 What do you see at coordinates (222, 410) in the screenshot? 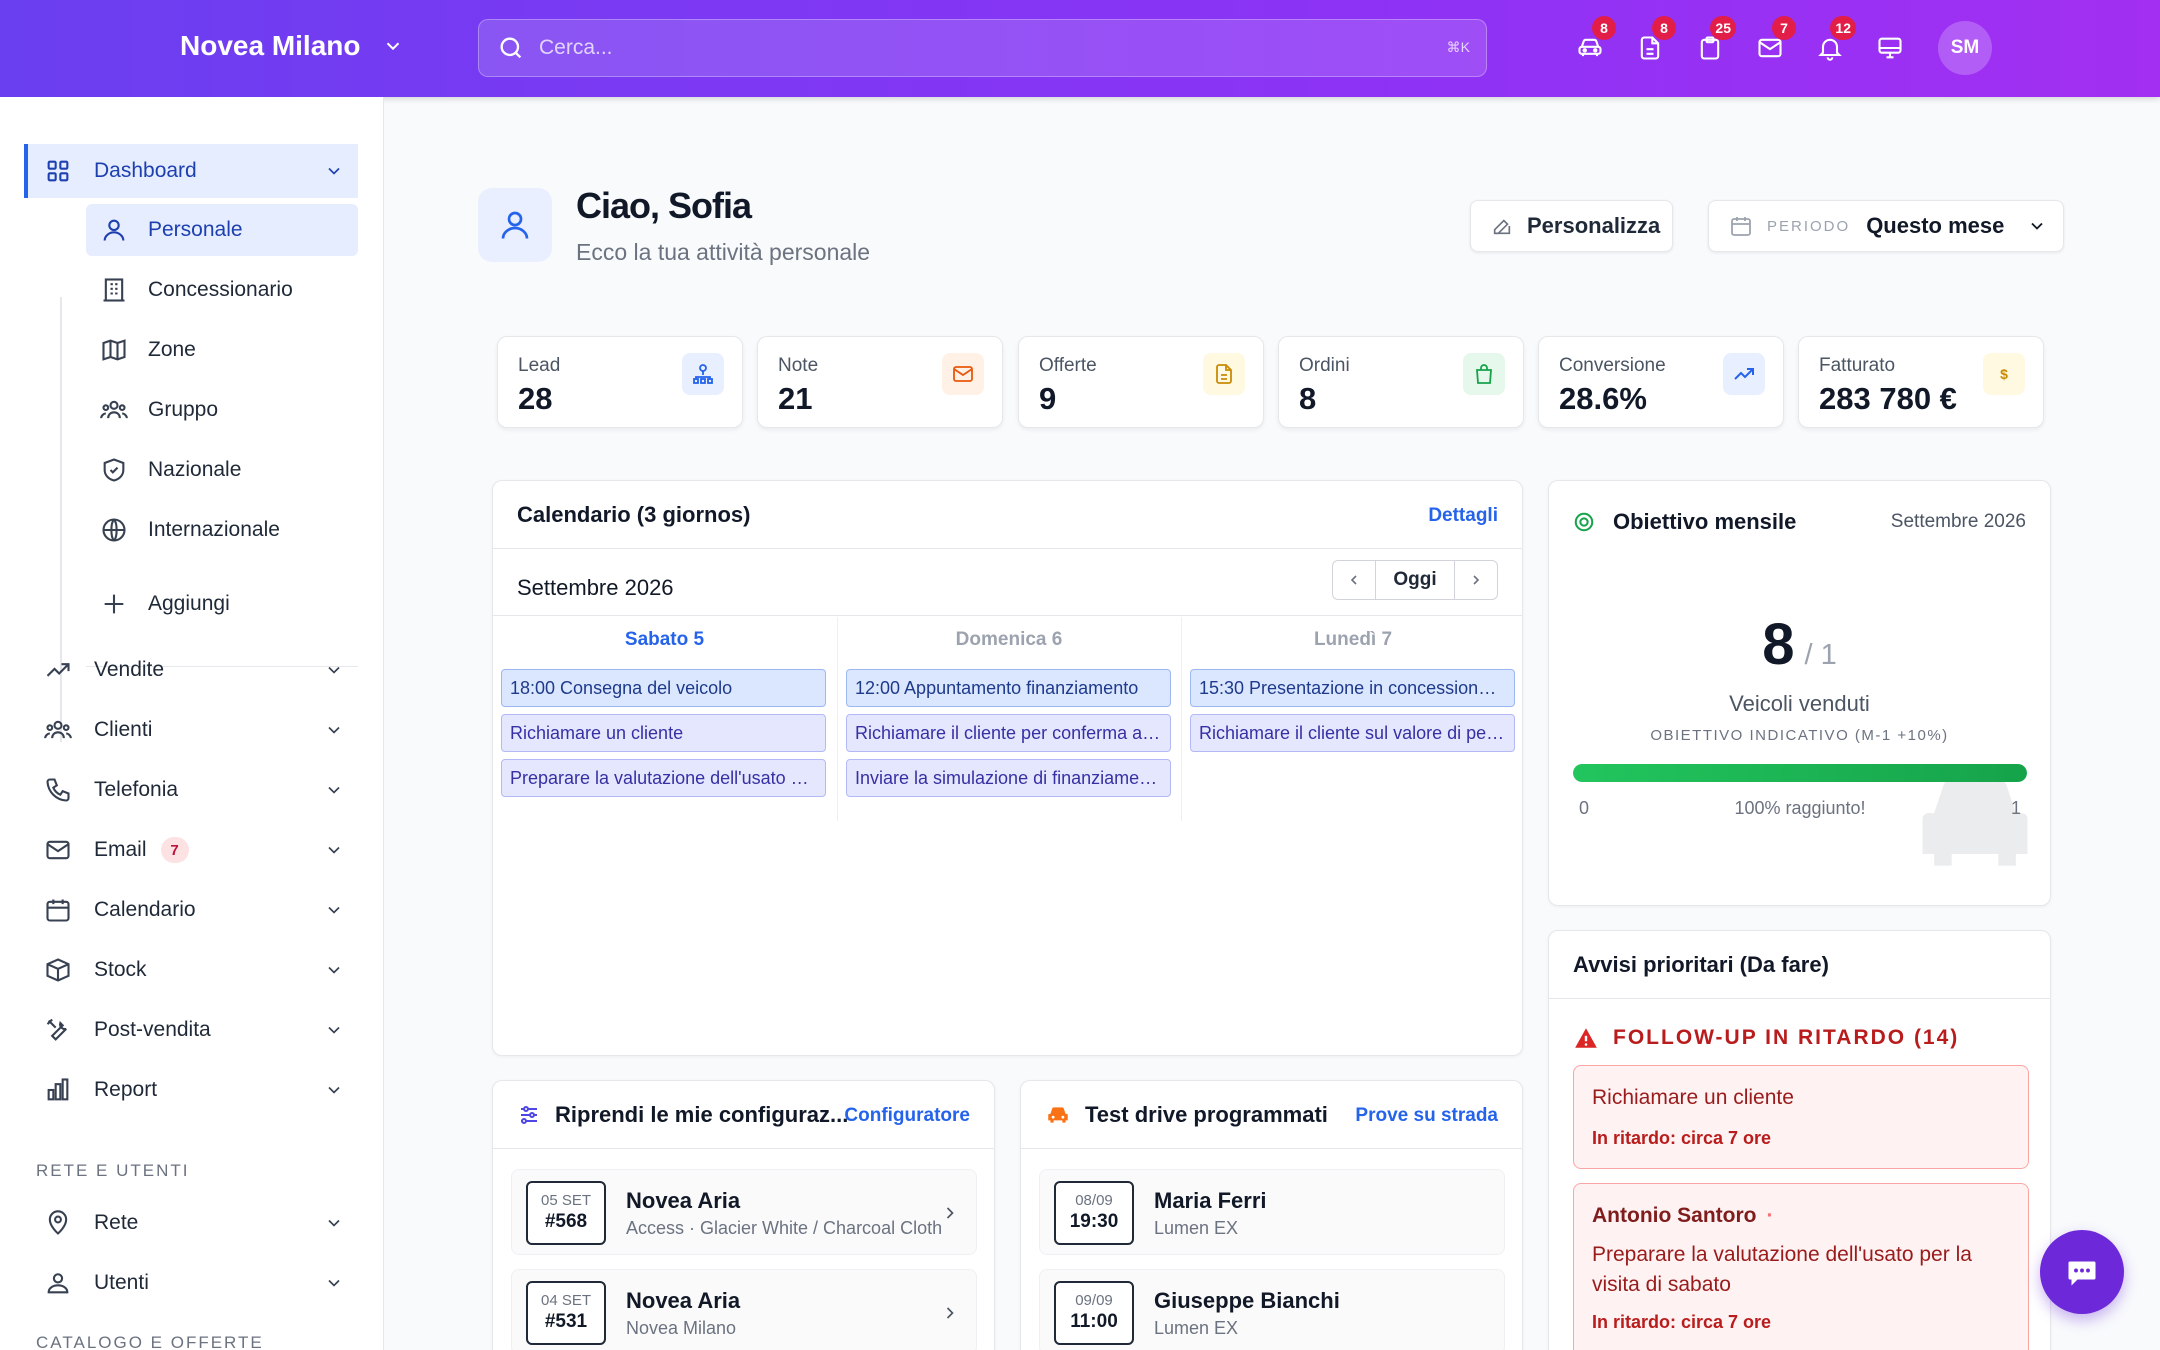
I see `sidebar-sub-gruppo: Gruppo` at bounding box center [222, 410].